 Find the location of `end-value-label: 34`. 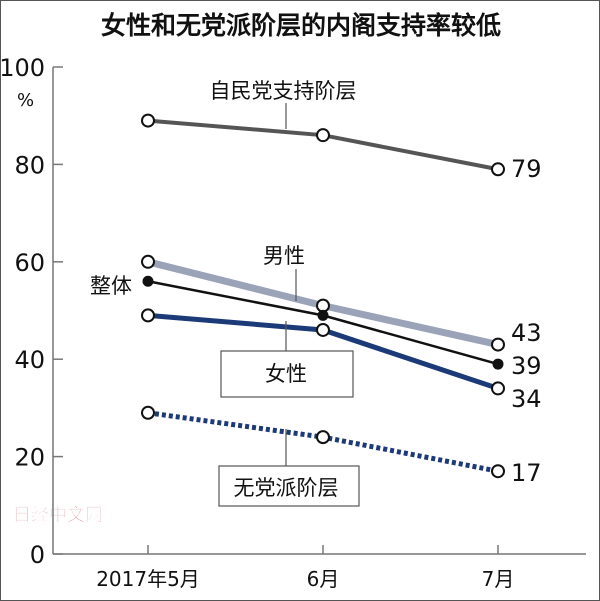

end-value-label: 34 is located at coordinates (526, 399).